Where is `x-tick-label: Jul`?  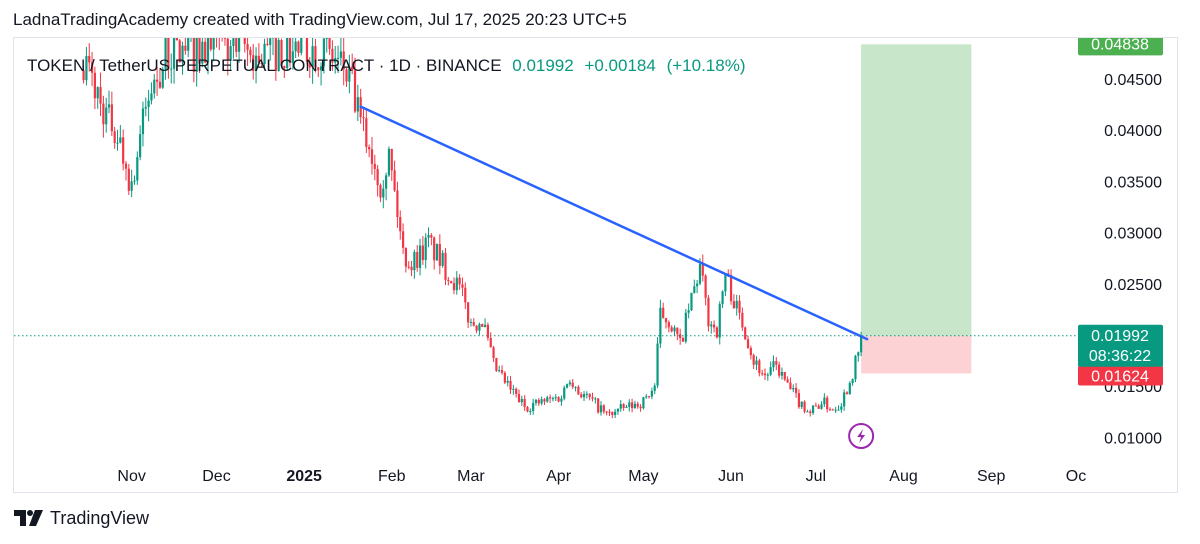 x-tick-label: Jul is located at coordinates (816, 476).